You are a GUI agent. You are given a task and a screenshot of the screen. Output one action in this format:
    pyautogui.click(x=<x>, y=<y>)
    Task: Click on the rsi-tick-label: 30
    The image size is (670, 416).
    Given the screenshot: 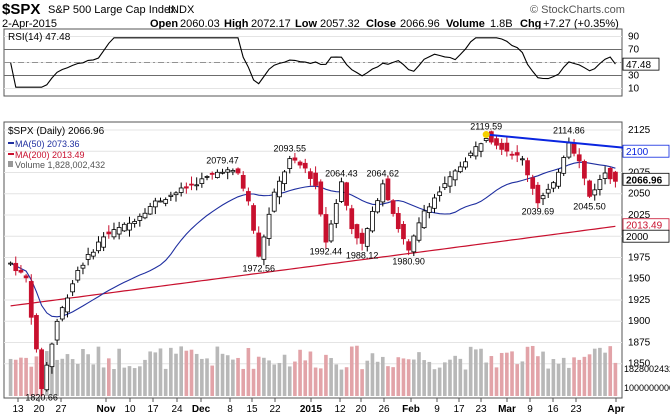 What is the action you would take?
    pyautogui.click(x=634, y=76)
    